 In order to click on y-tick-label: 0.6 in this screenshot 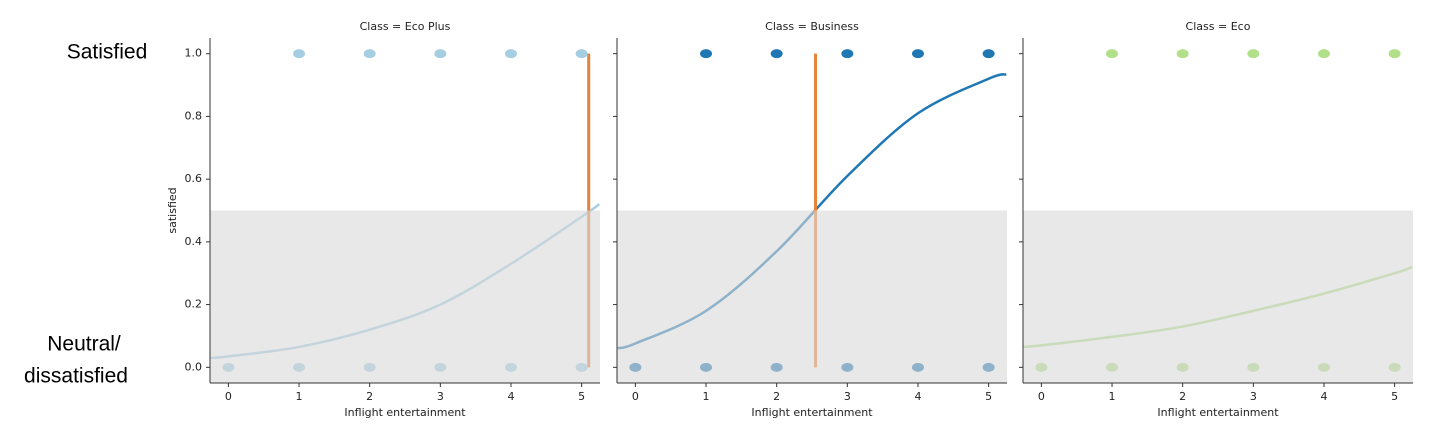, I will do `click(194, 178)`.